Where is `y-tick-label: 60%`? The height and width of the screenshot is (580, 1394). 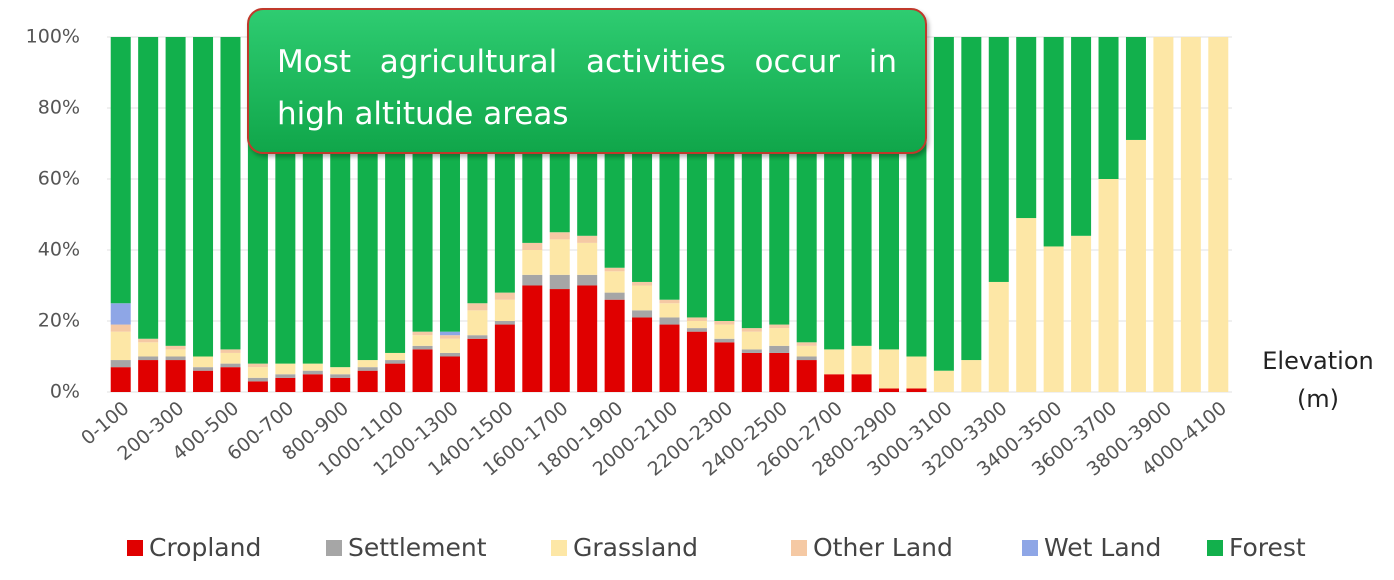 y-tick-label: 60% is located at coordinates (59, 179).